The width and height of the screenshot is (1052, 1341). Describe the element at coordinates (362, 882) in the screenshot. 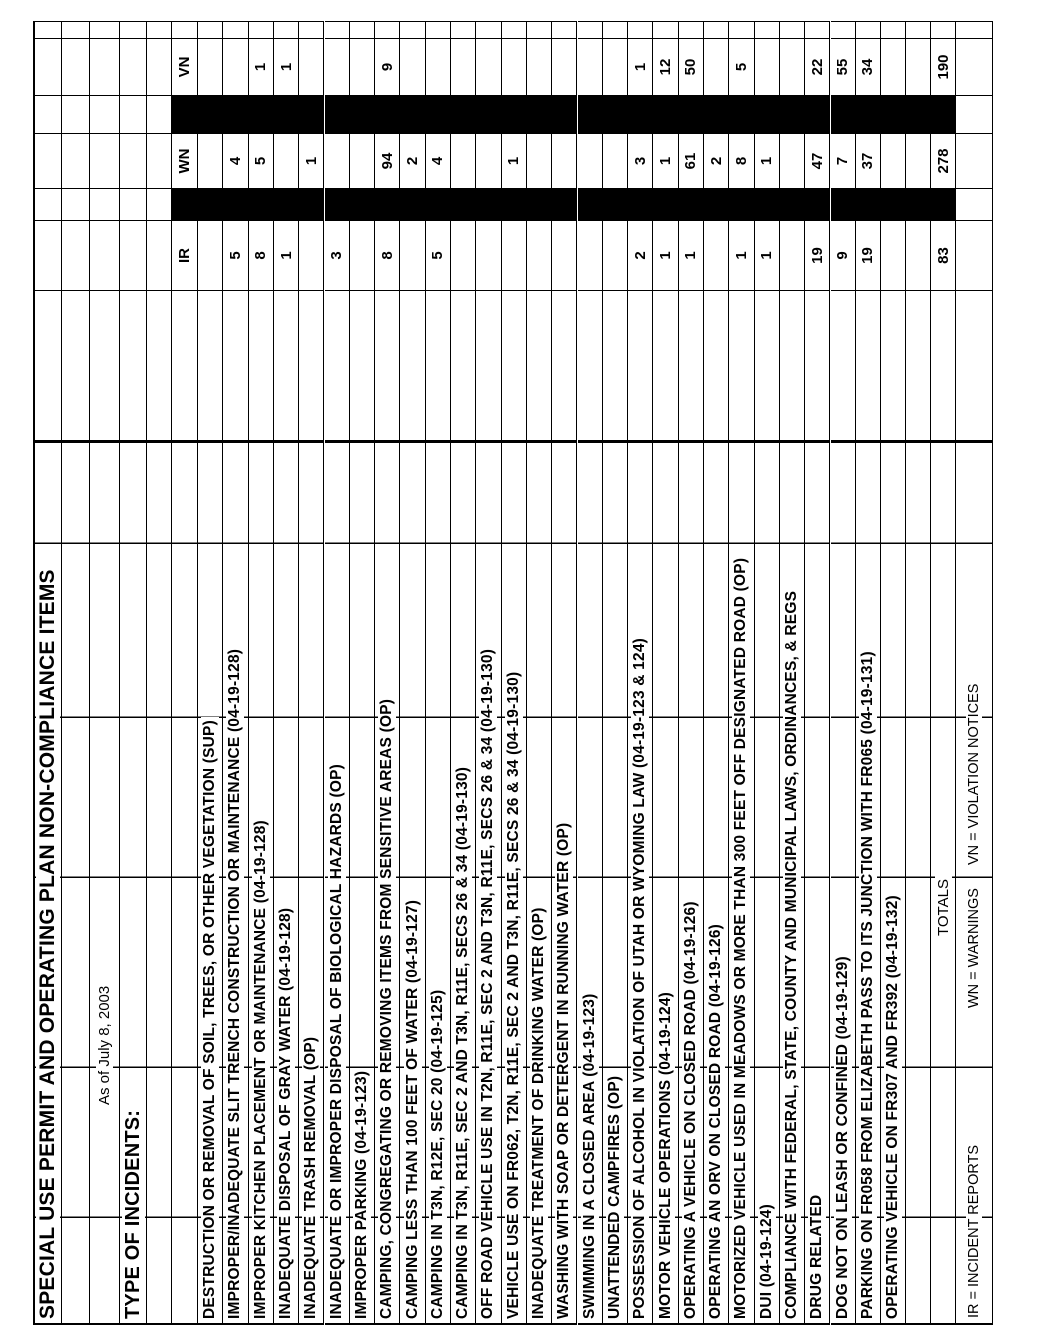

I see `label-cell: IMPROPER PARKING (04-19-123)` at that location.